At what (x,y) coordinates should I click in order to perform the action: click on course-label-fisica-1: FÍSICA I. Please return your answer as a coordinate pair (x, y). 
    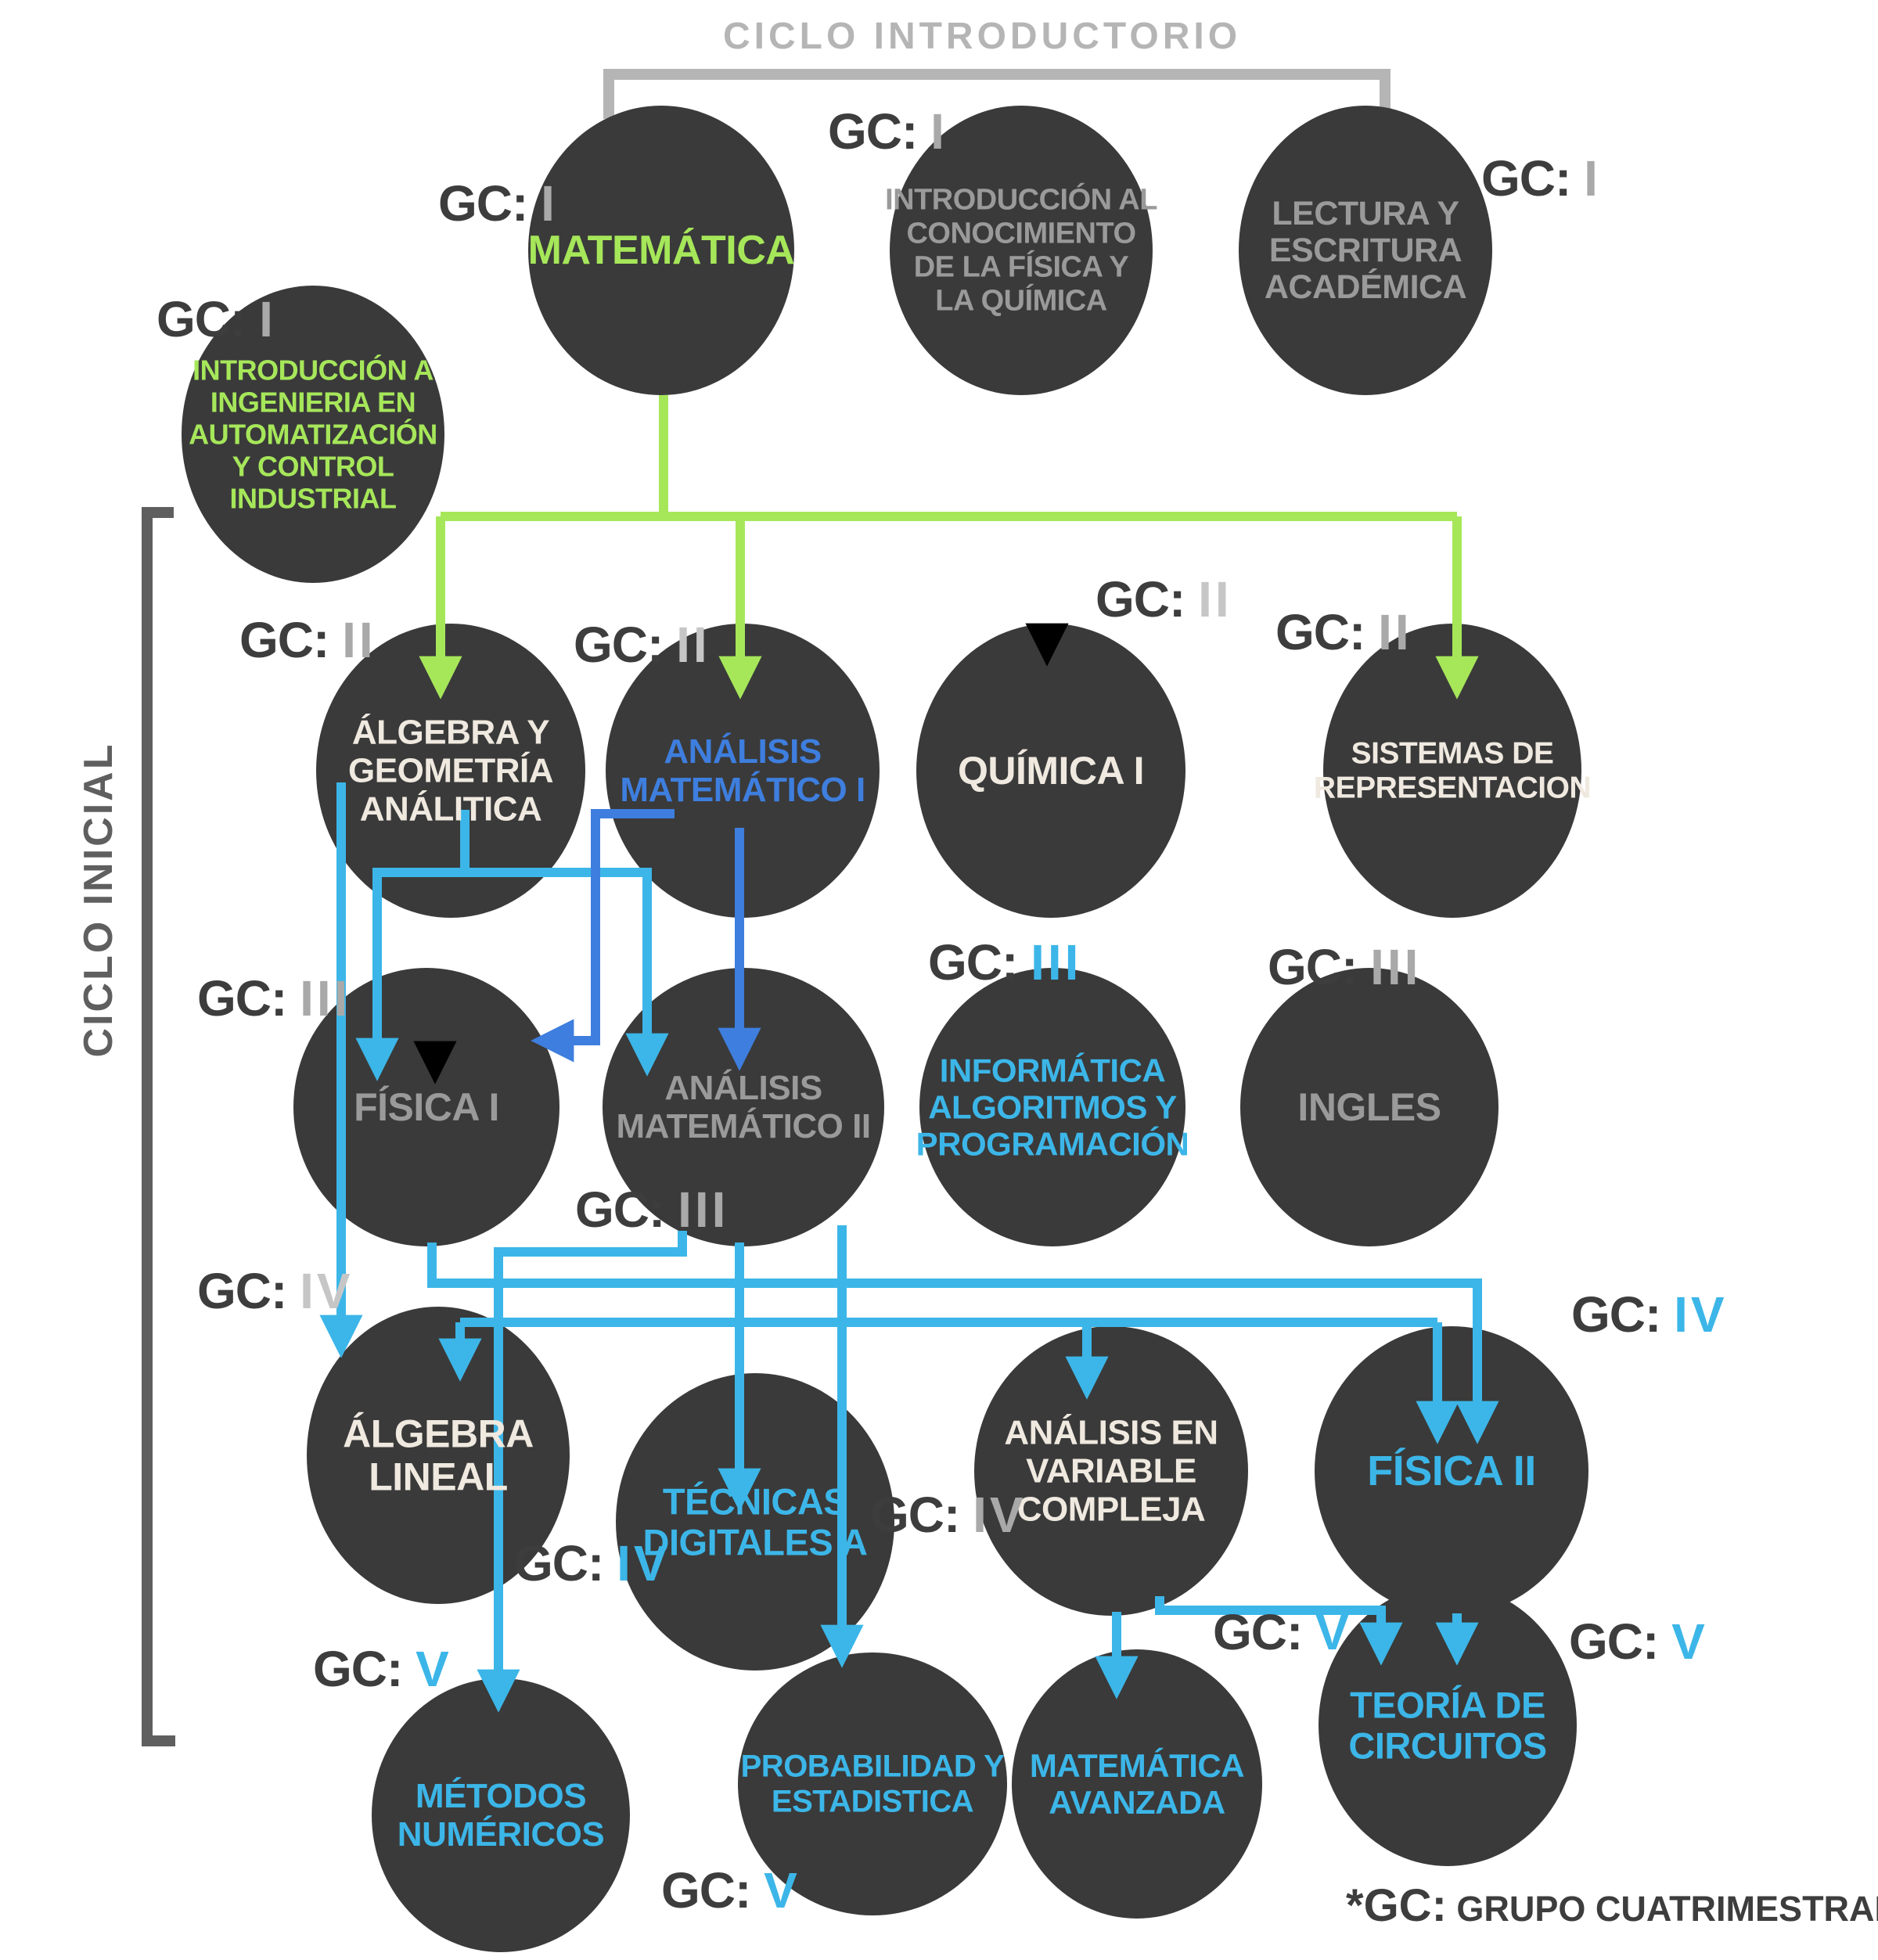
    Looking at the image, I should click on (426, 1107).